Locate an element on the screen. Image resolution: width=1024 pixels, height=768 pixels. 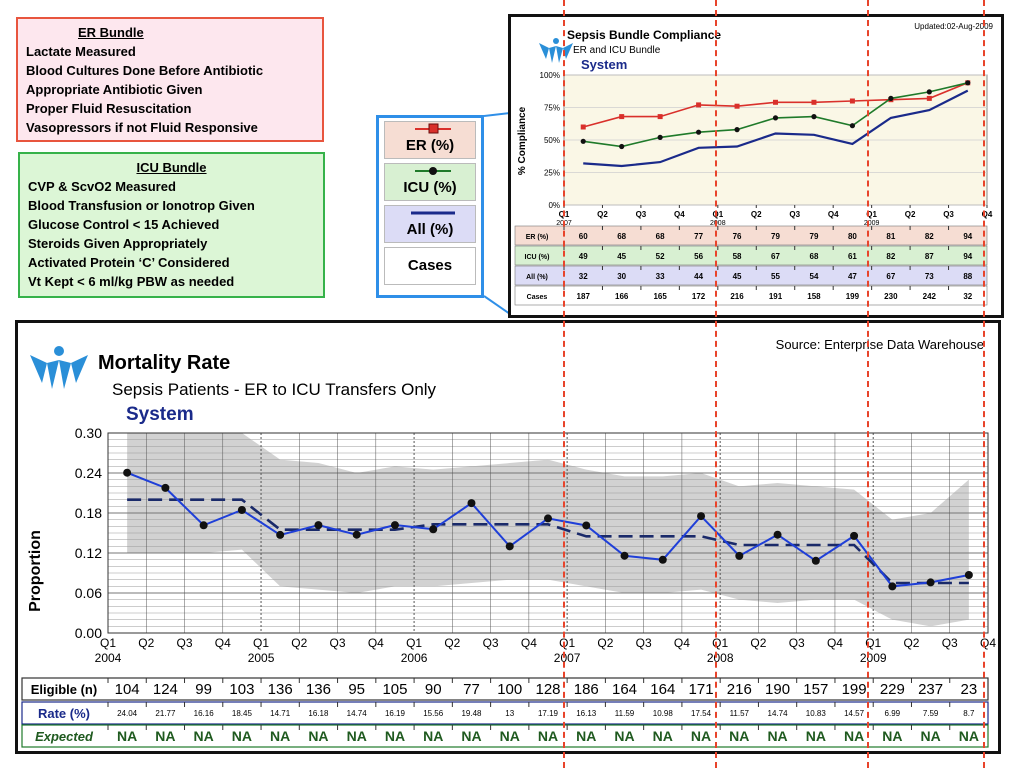
mortality-table-cell: 199 is located at coordinates (854, 689).